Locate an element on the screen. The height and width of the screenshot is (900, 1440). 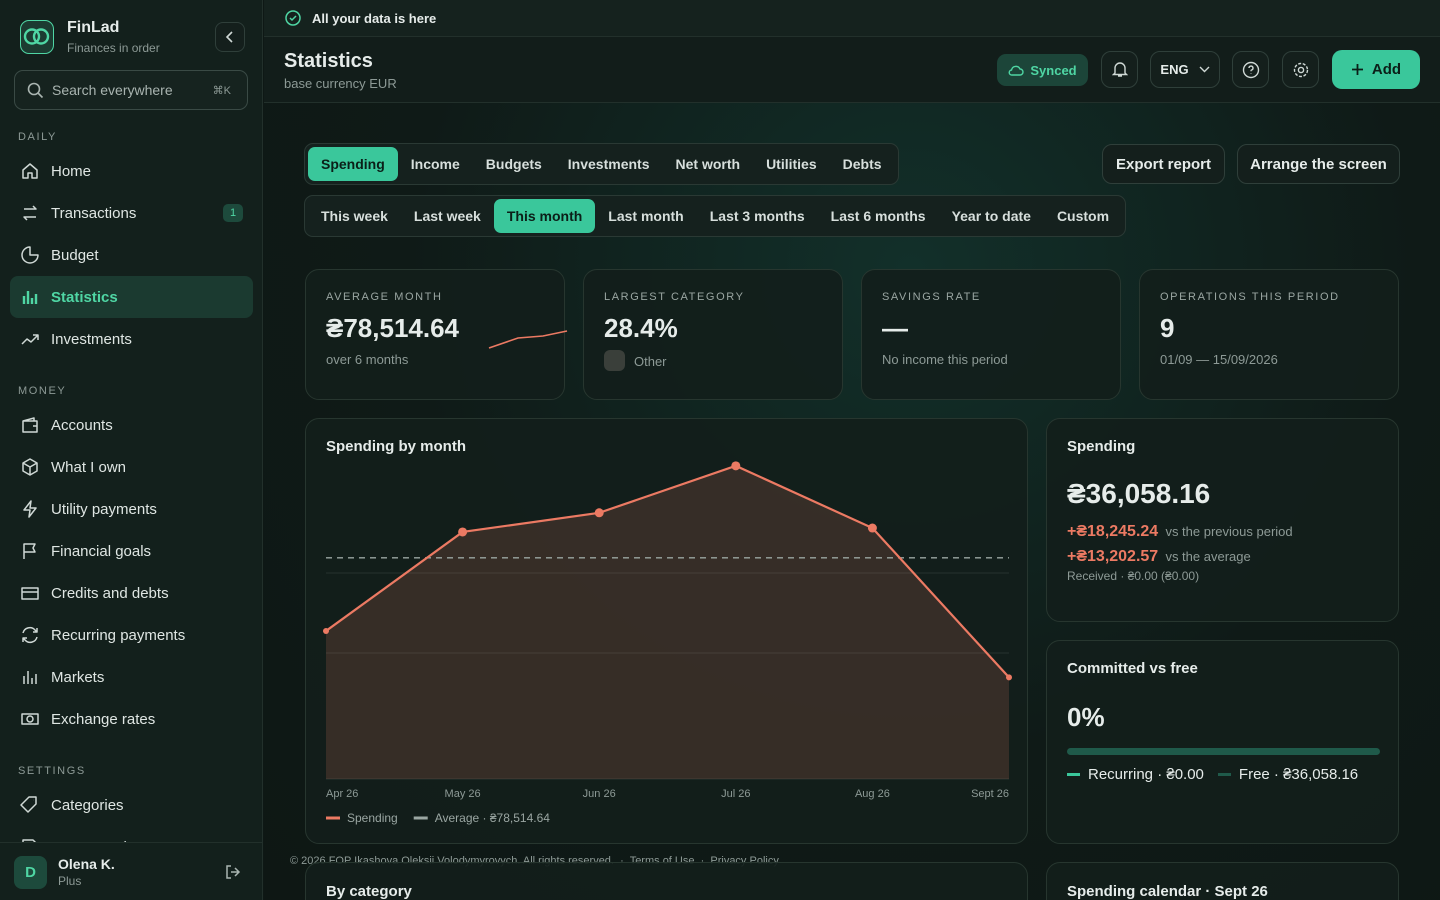
received: Received · ₴0.00 (₴0.00) is located at coordinates (1133, 576).